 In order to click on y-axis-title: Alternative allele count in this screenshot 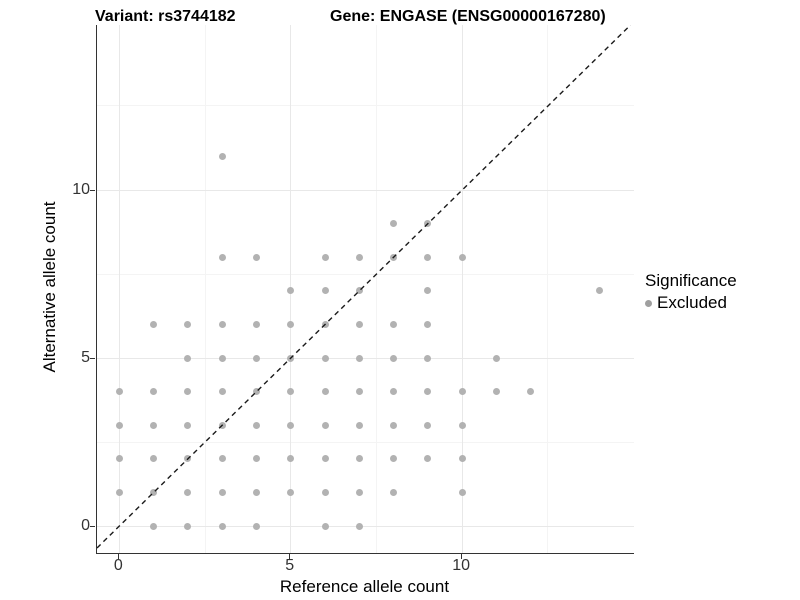, I will do `click(49, 287)`.